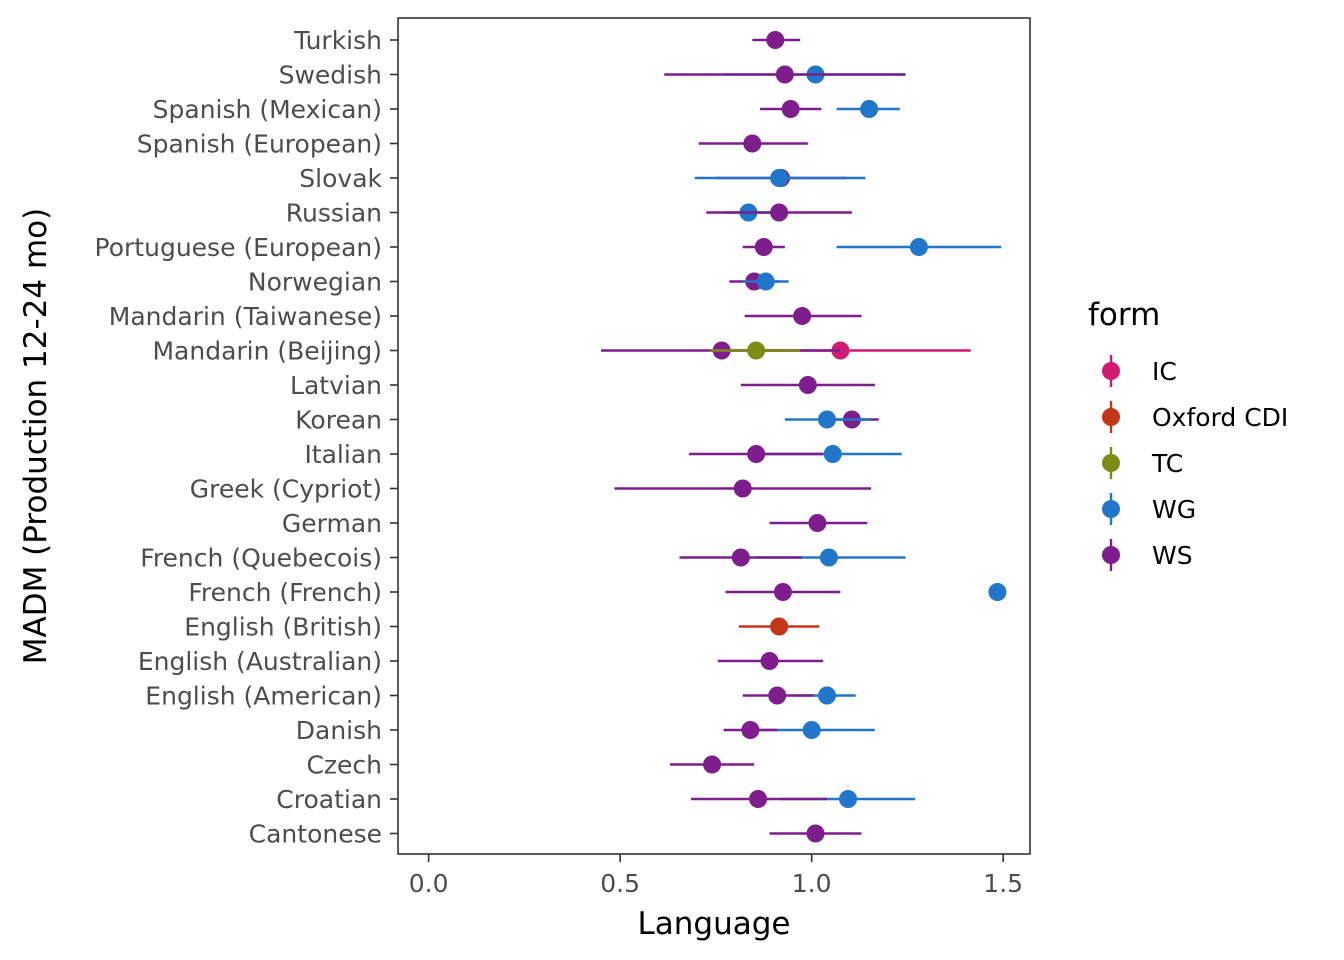 The image size is (1344, 960). Describe the element at coordinates (339, 730) in the screenshot. I see `y-tick-label: Danish` at that location.